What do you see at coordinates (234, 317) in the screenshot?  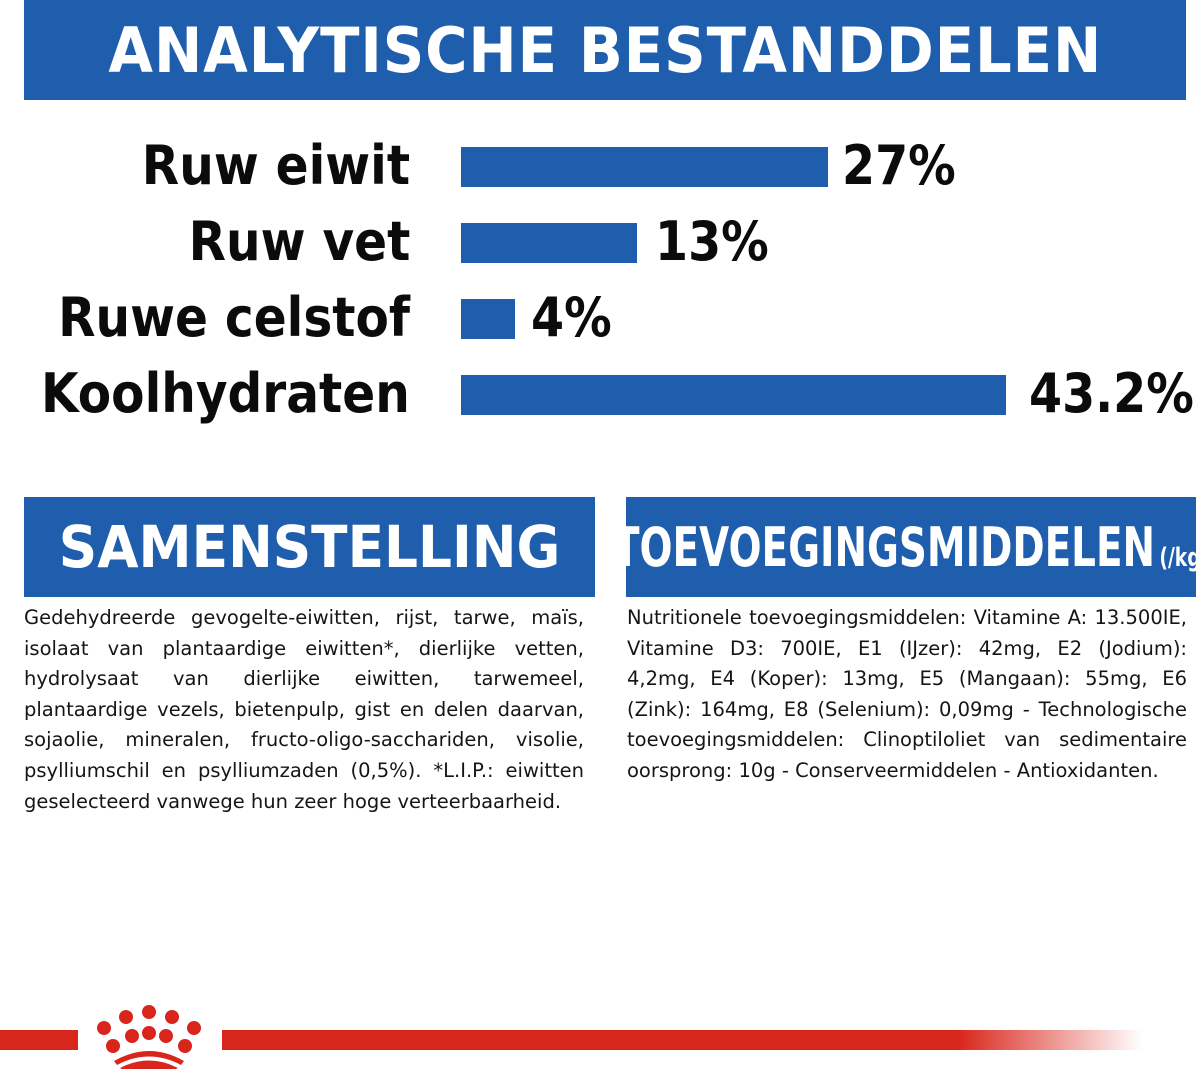 I see `row-label: Ruwe celstof` at bounding box center [234, 317].